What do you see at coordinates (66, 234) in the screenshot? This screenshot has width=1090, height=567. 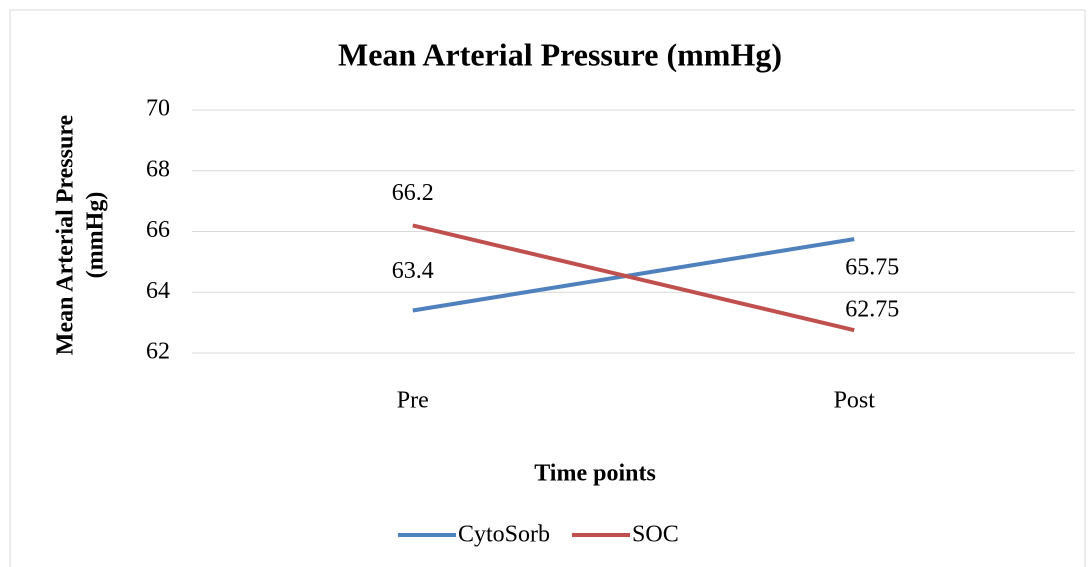 I see `y-axis-label-line: Mean Arterial Pressure` at bounding box center [66, 234].